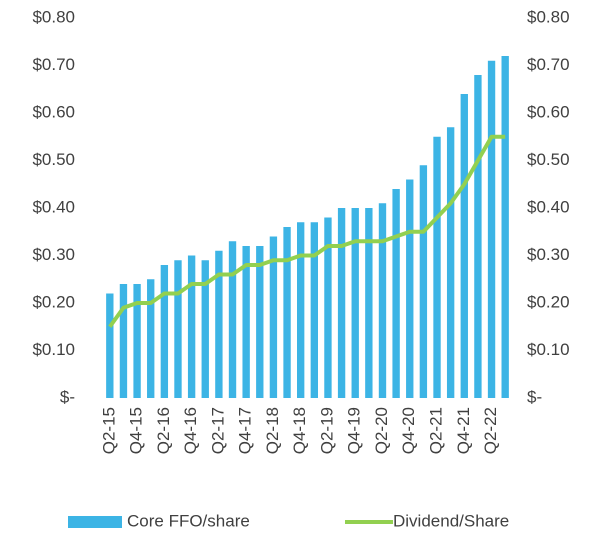 The width and height of the screenshot is (597, 533). Describe the element at coordinates (451, 520) in the screenshot. I see `legend-label: Dividend/Share` at that location.